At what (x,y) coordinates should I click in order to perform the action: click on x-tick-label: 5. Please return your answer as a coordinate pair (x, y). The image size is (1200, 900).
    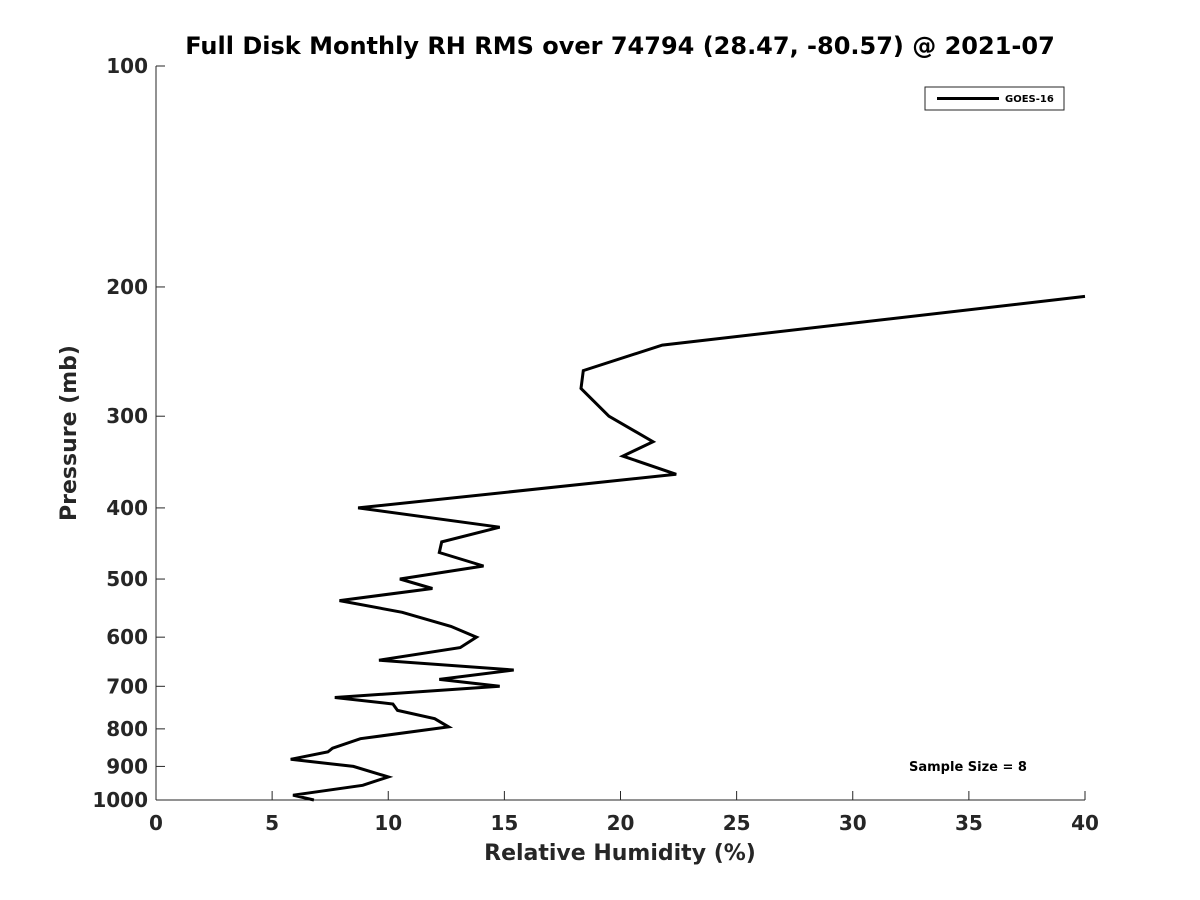
    Looking at the image, I should click on (272, 823).